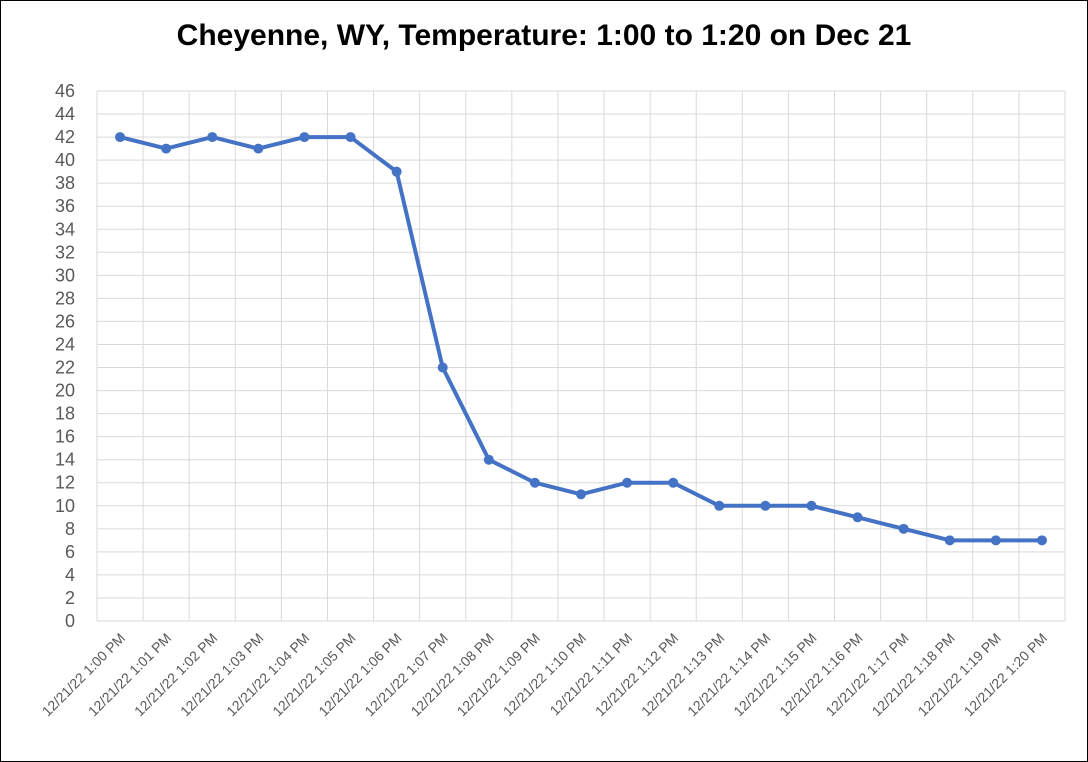 The image size is (1088, 762). I want to click on x-tick-label: 12/21/22 1:04 PM, so click(267, 674).